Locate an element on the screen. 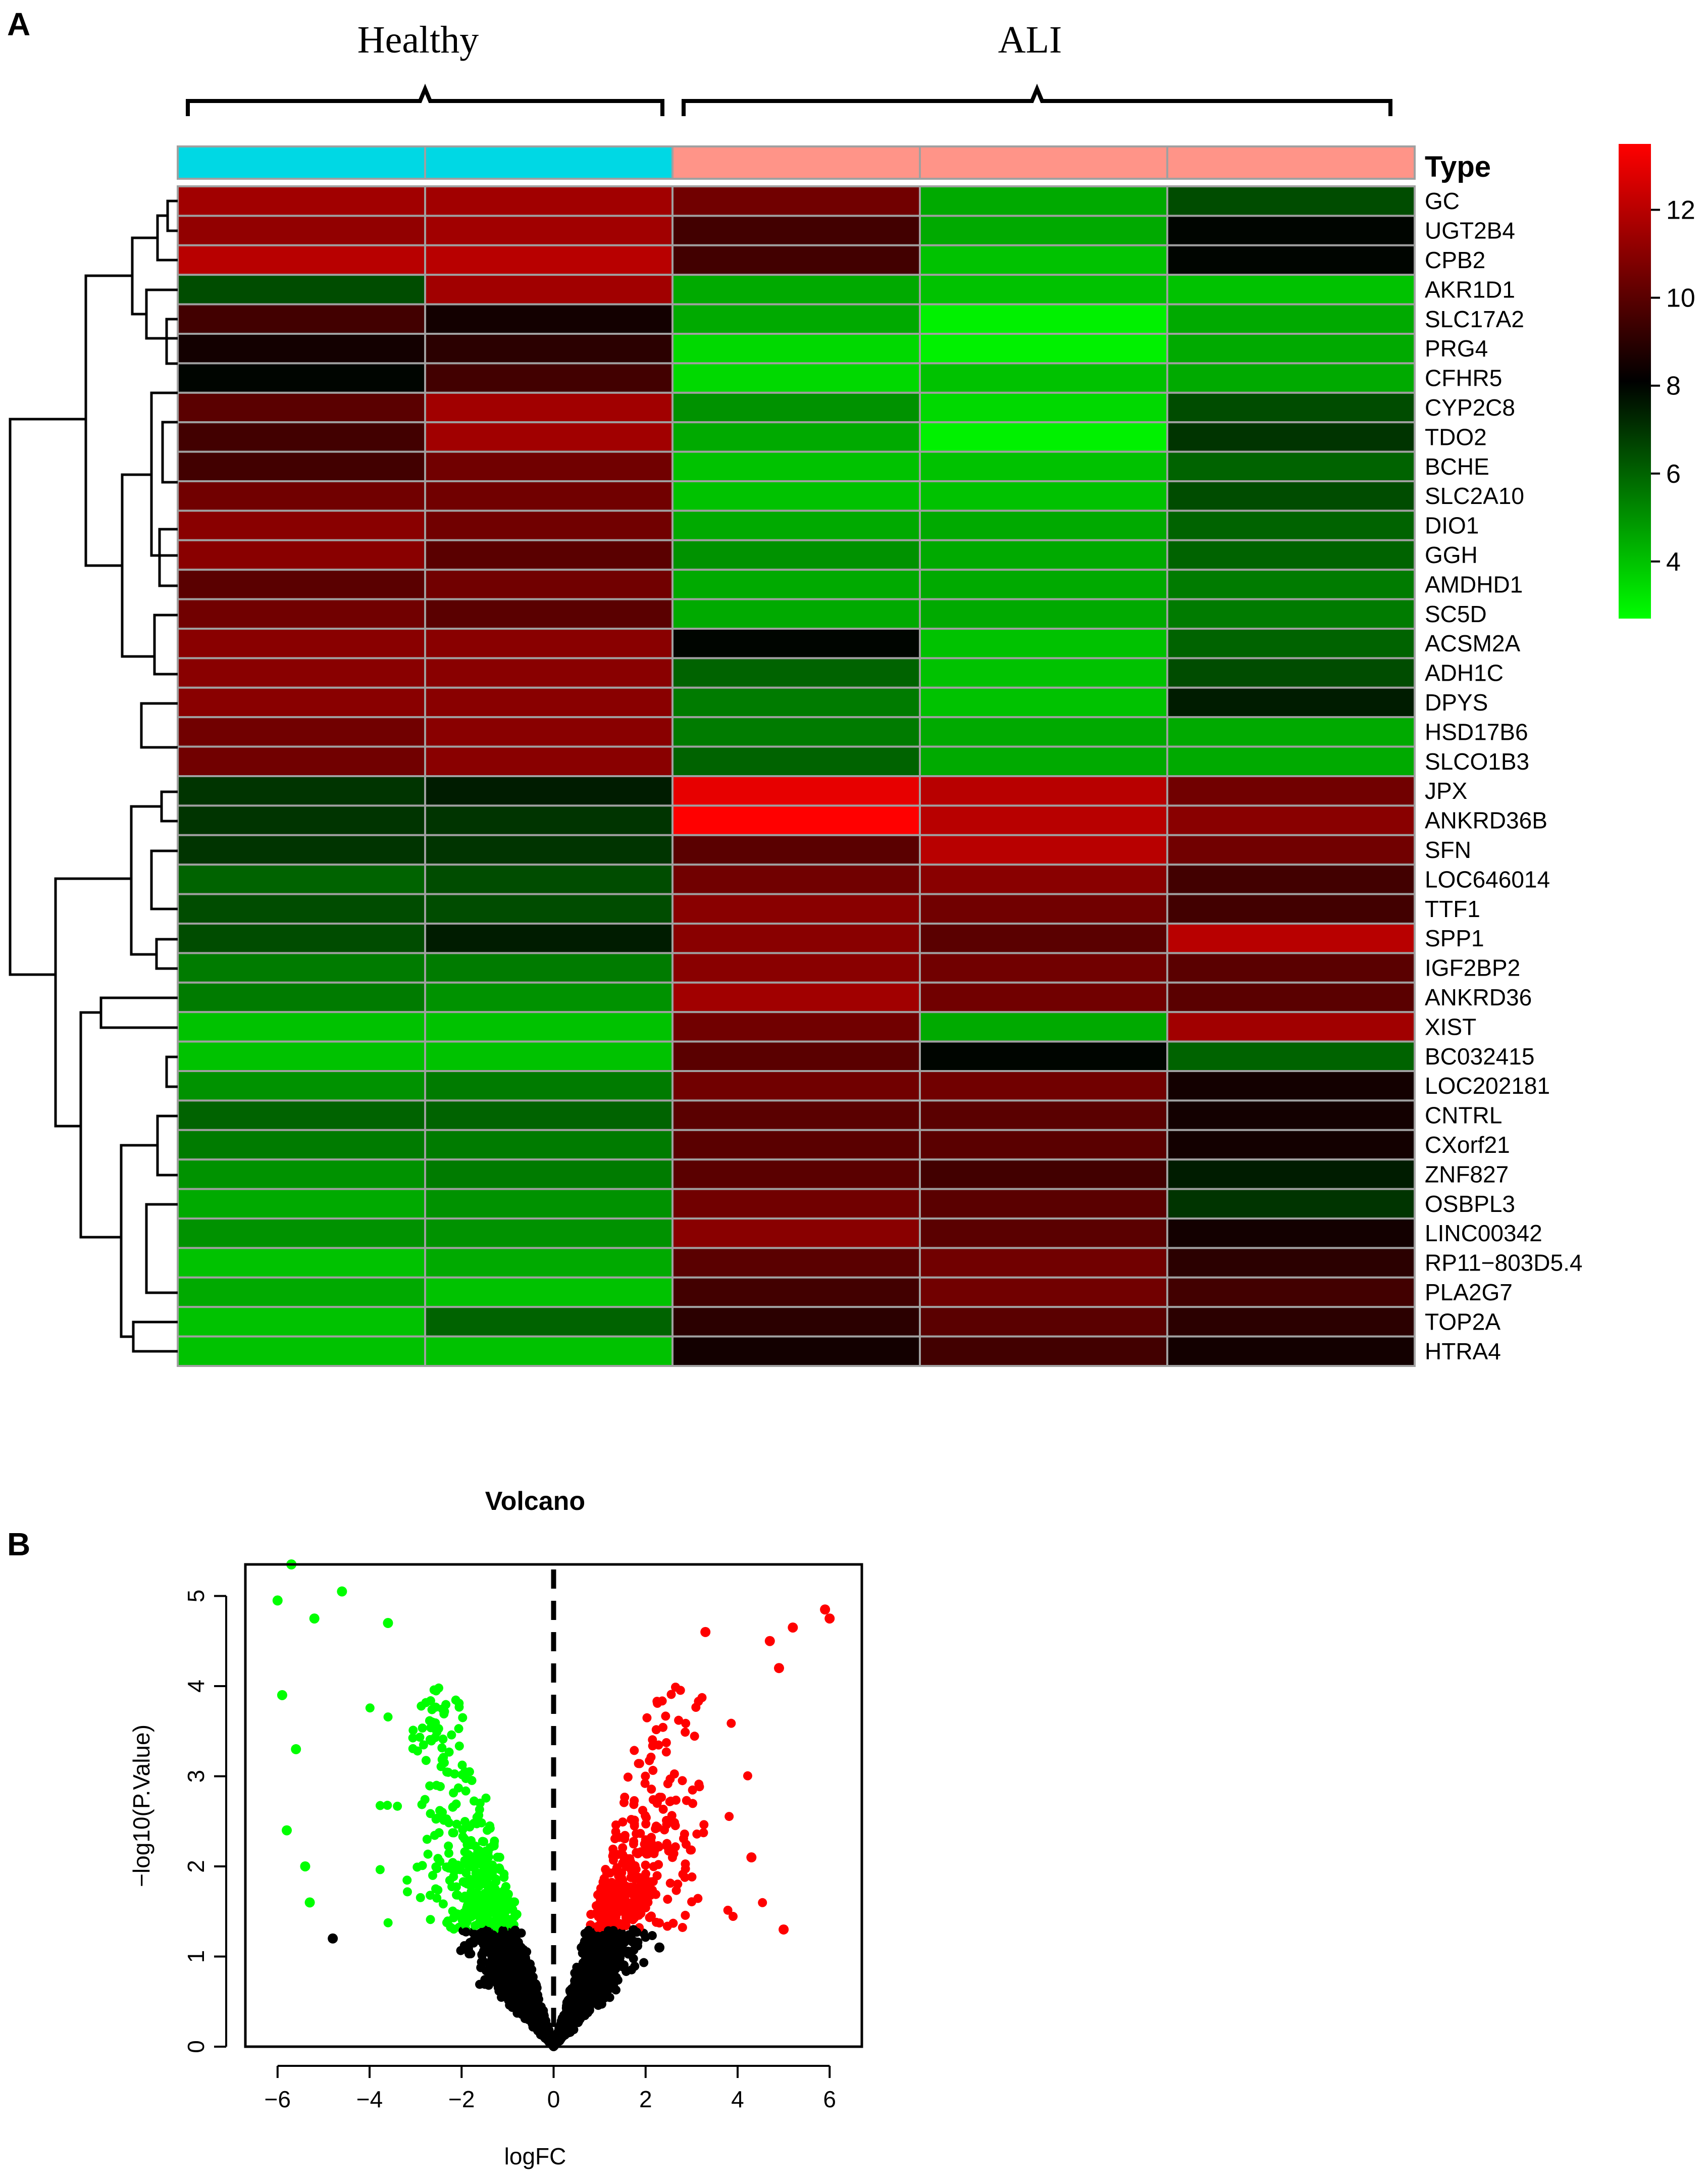  annotation-title: Type is located at coordinates (1458, 166).